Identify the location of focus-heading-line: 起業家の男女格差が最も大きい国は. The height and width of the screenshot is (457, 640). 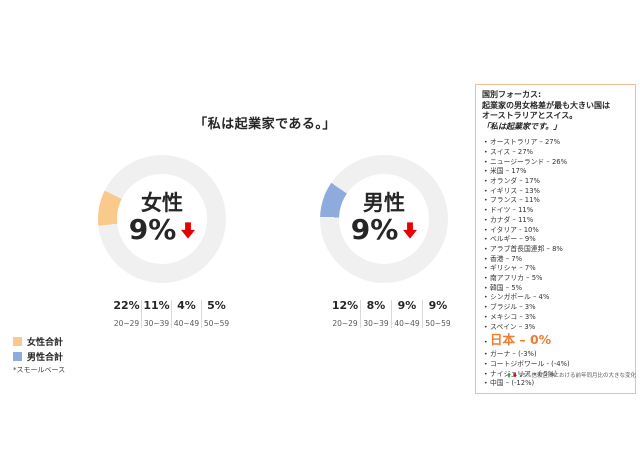
(546, 105).